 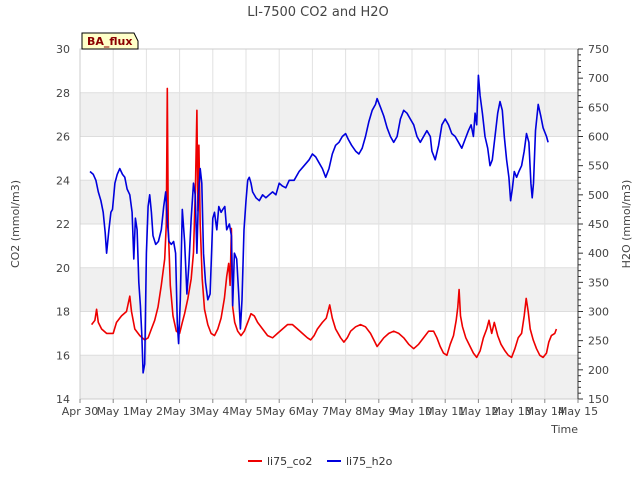 I want to click on x-tick-label: May 9, so click(x=378, y=411).